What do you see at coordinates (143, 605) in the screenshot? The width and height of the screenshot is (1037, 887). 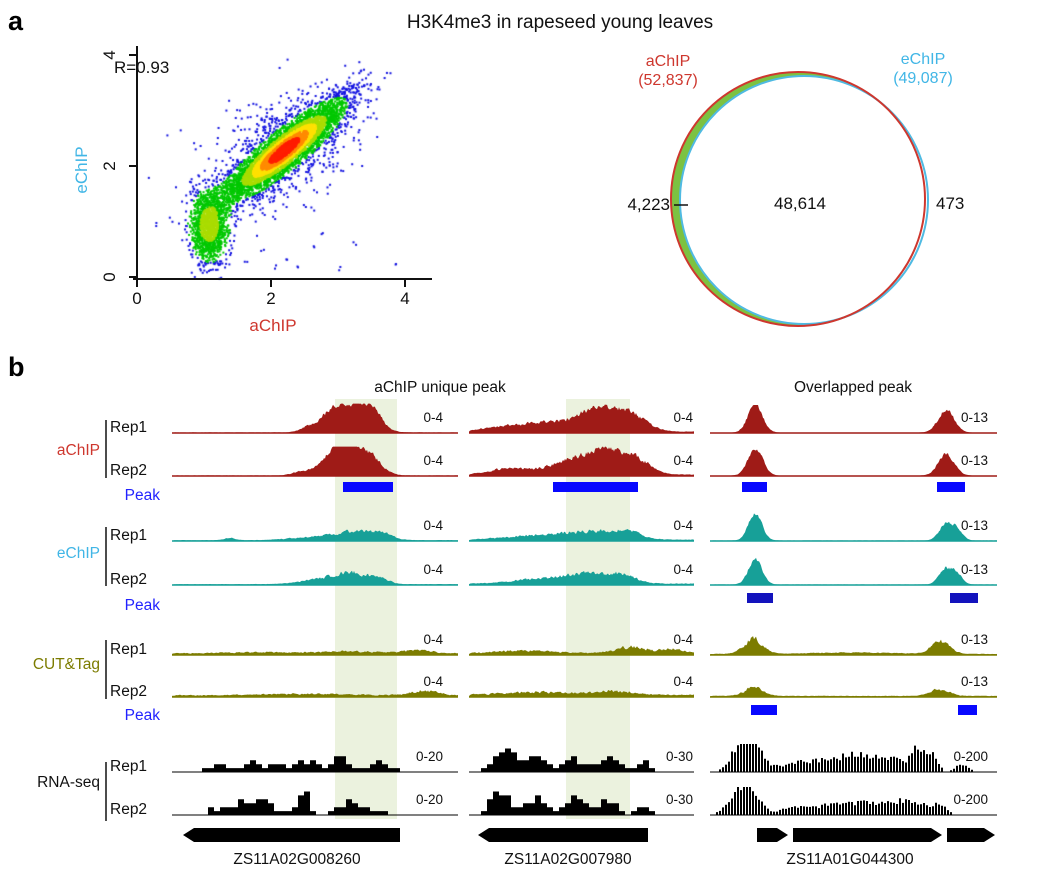 I see `peak-row-label-eChIP: Peak` at bounding box center [143, 605].